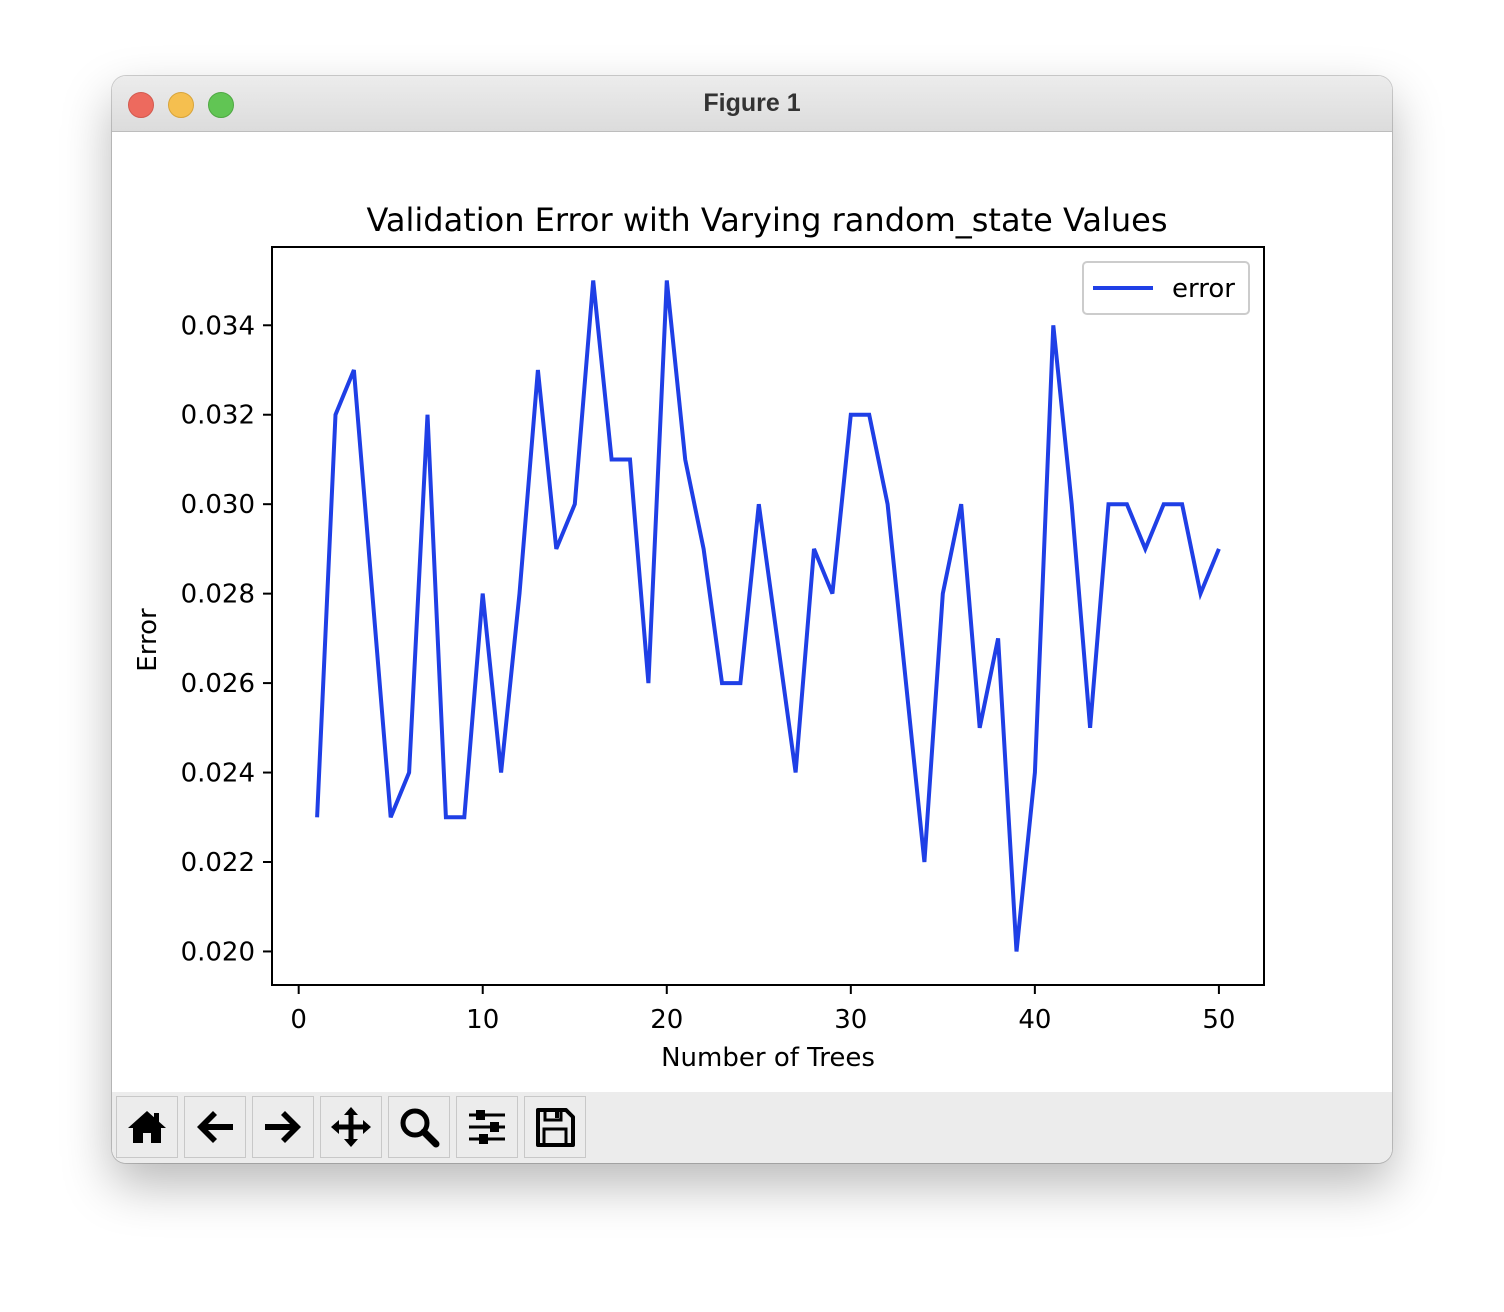 The image size is (1504, 1312). Describe the element at coordinates (141, 105) in the screenshot. I see `close-window-button` at that location.